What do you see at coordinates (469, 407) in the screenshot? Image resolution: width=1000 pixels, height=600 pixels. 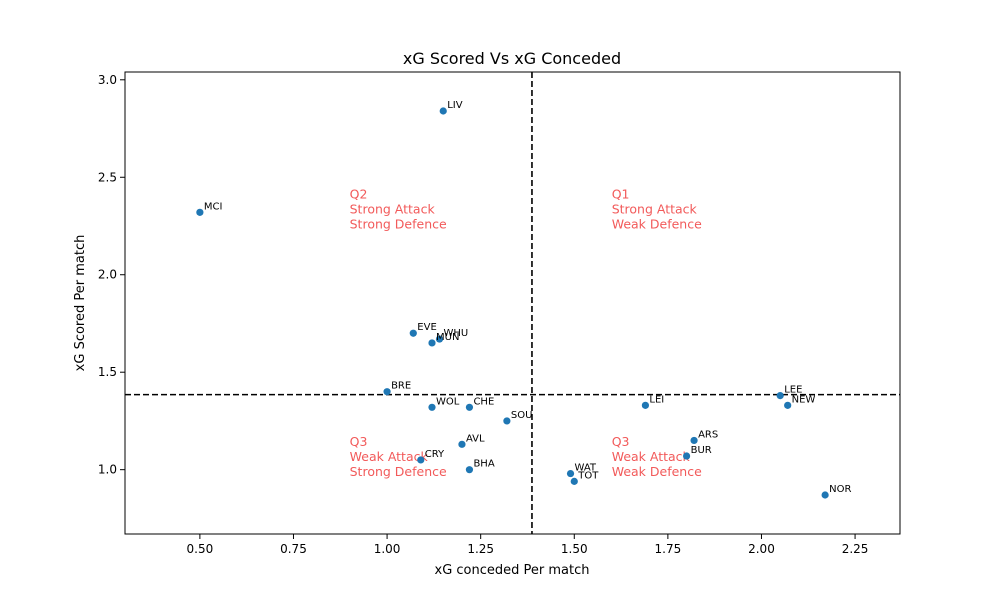 I see `data-point-che` at bounding box center [469, 407].